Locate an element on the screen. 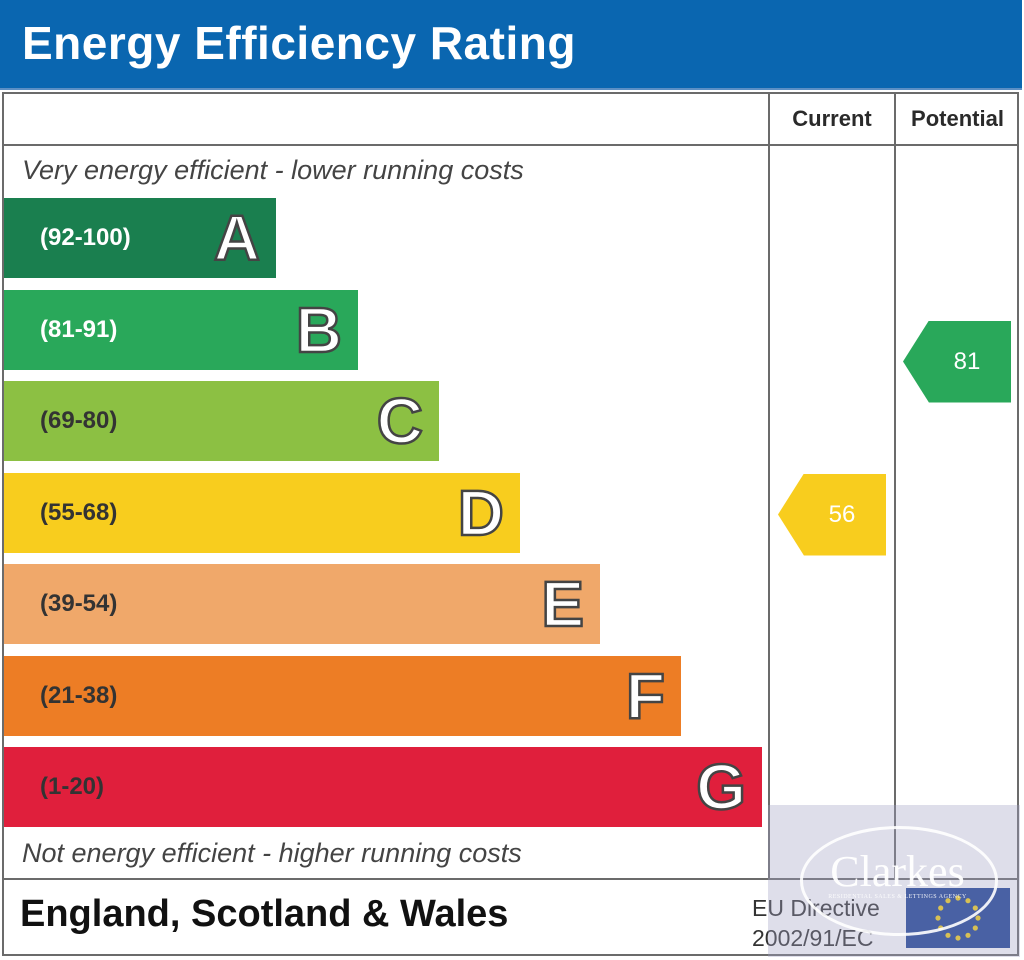 The image size is (1024, 960). band-letter-label: A is located at coordinates (237, 238).